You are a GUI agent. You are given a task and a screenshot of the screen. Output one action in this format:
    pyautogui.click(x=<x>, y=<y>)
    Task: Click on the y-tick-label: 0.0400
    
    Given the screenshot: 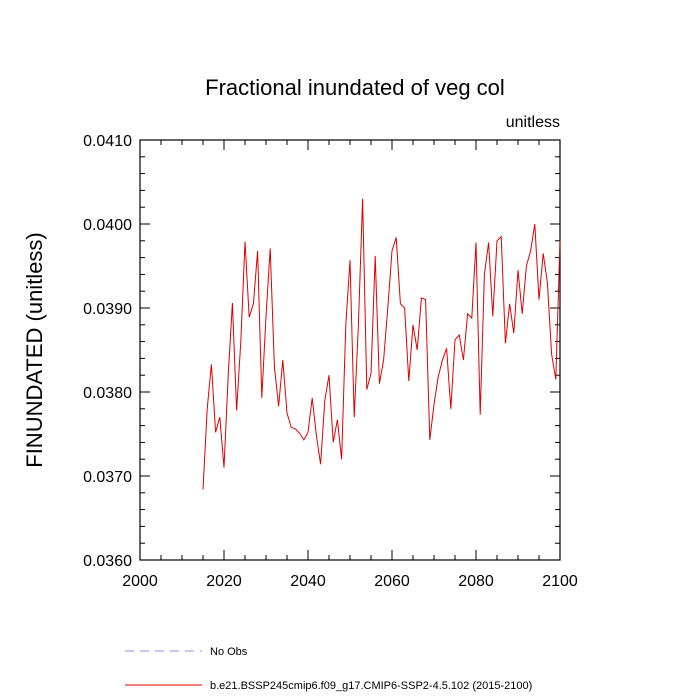 What is the action you would take?
    pyautogui.click(x=107, y=225)
    